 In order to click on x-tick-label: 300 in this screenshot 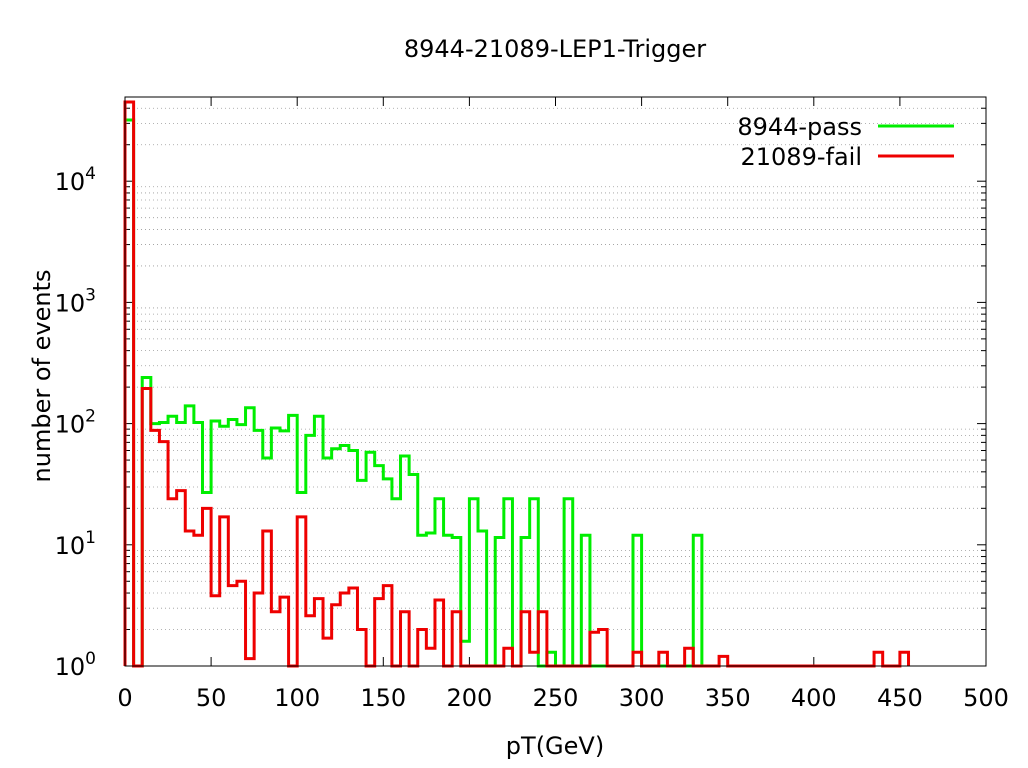, I will do `click(642, 698)`.